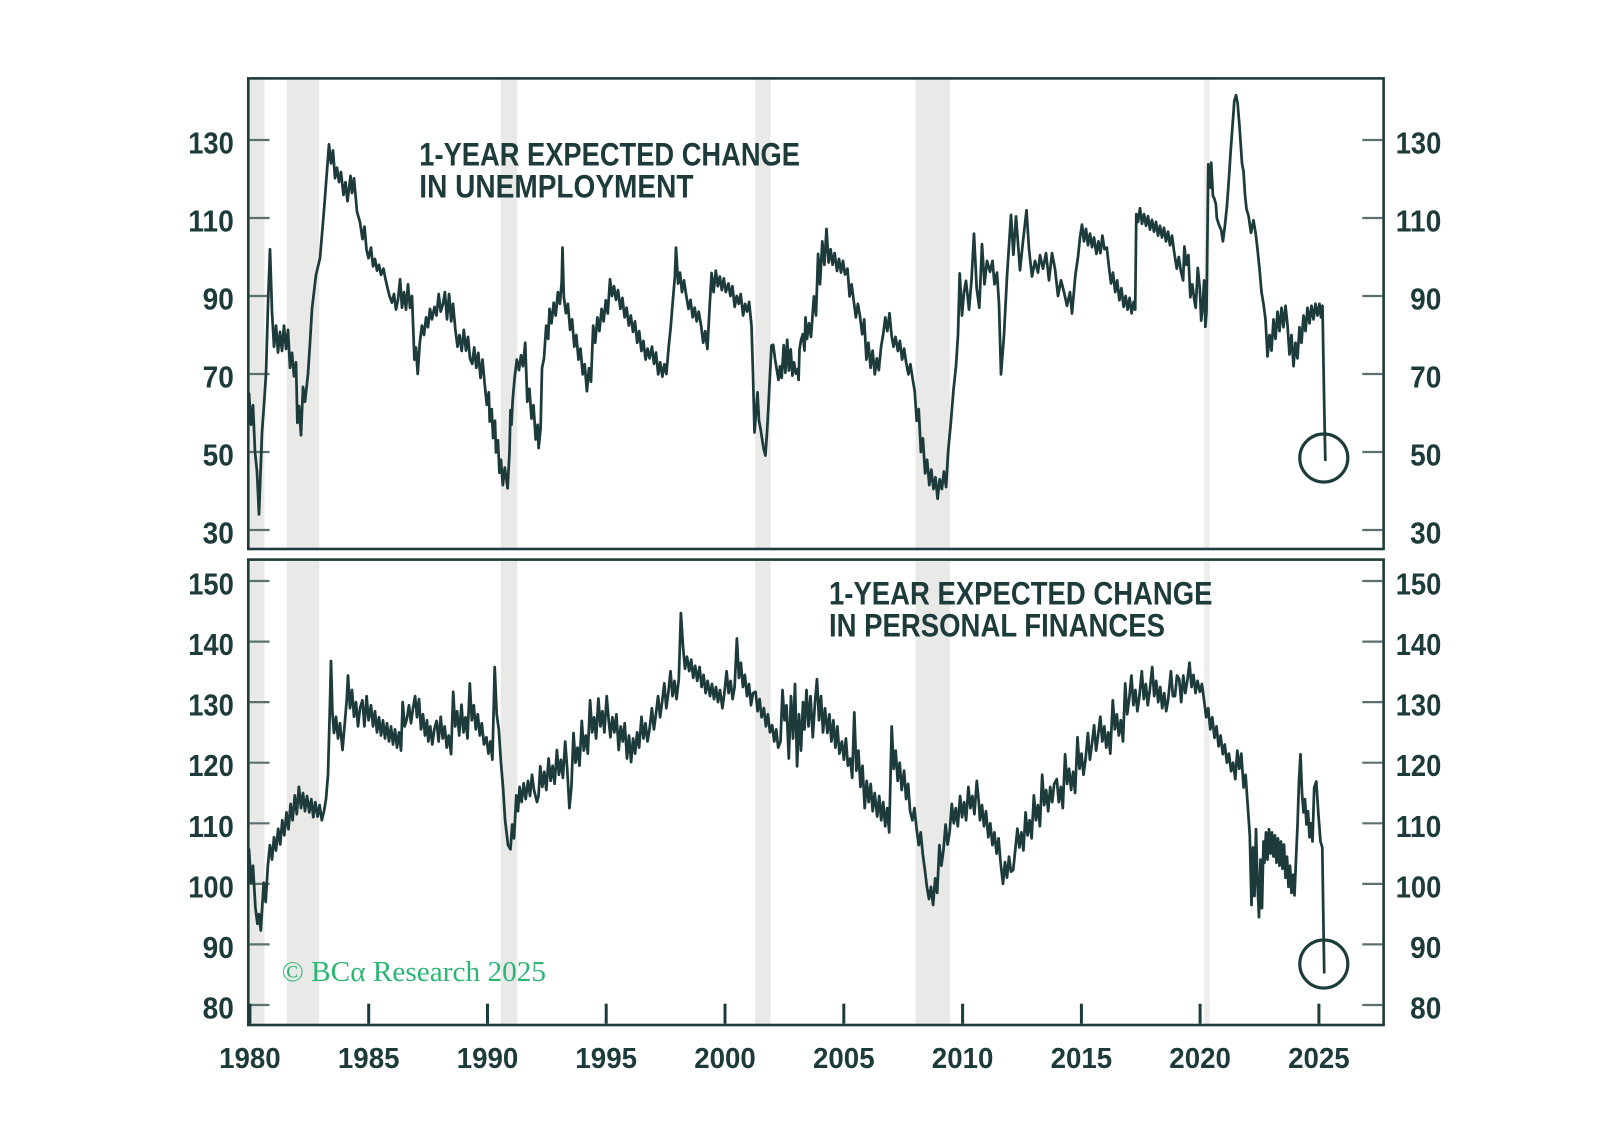 This screenshot has height=1144, width=1598. I want to click on svg-text: 1995, so click(606, 1059).